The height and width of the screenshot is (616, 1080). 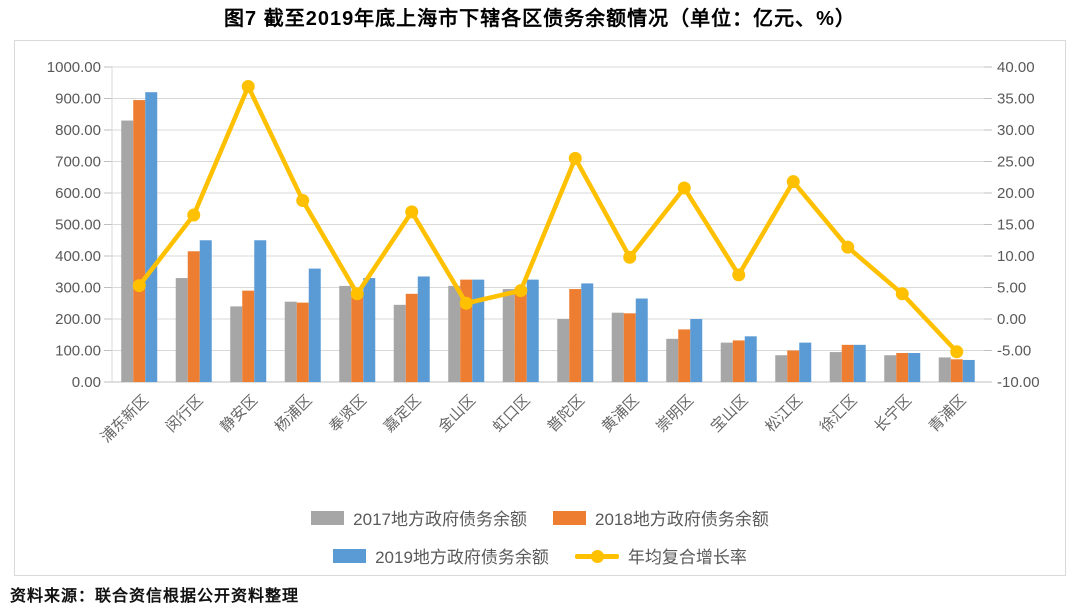 What do you see at coordinates (1014, 351) in the screenshot?
I see `svg-text: -5.00` at bounding box center [1014, 351].